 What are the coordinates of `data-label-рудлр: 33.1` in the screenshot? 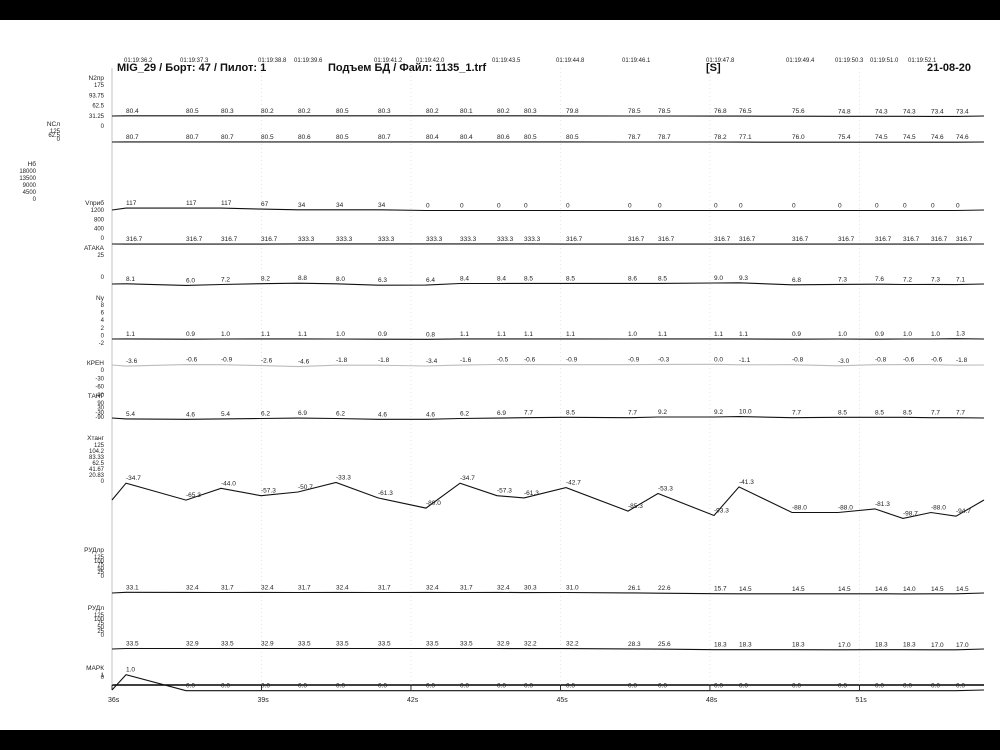 It's located at (132, 587).